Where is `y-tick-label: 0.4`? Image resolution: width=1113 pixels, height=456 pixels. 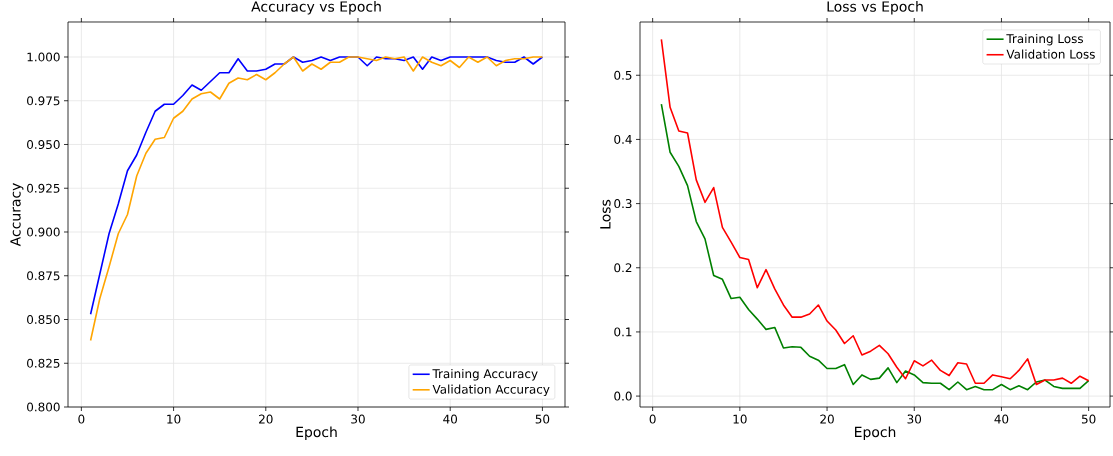 y-tick-label: 0.4 is located at coordinates (623, 139).